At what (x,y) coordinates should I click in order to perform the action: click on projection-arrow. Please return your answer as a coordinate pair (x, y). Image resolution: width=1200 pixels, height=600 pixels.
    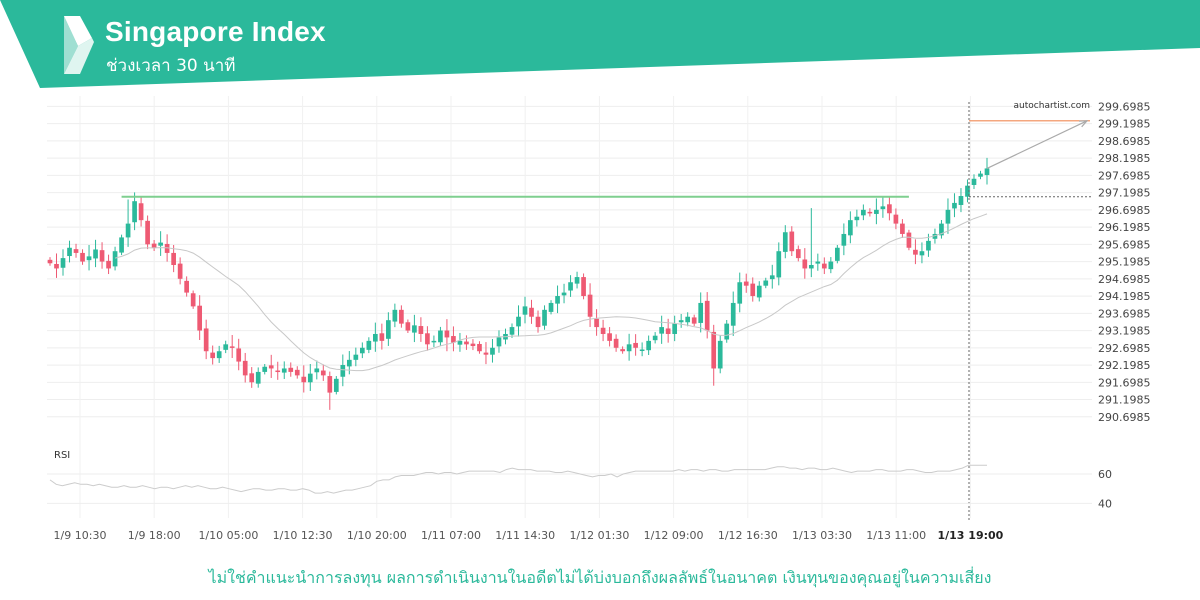
    Looking at the image, I should click on (1037, 144).